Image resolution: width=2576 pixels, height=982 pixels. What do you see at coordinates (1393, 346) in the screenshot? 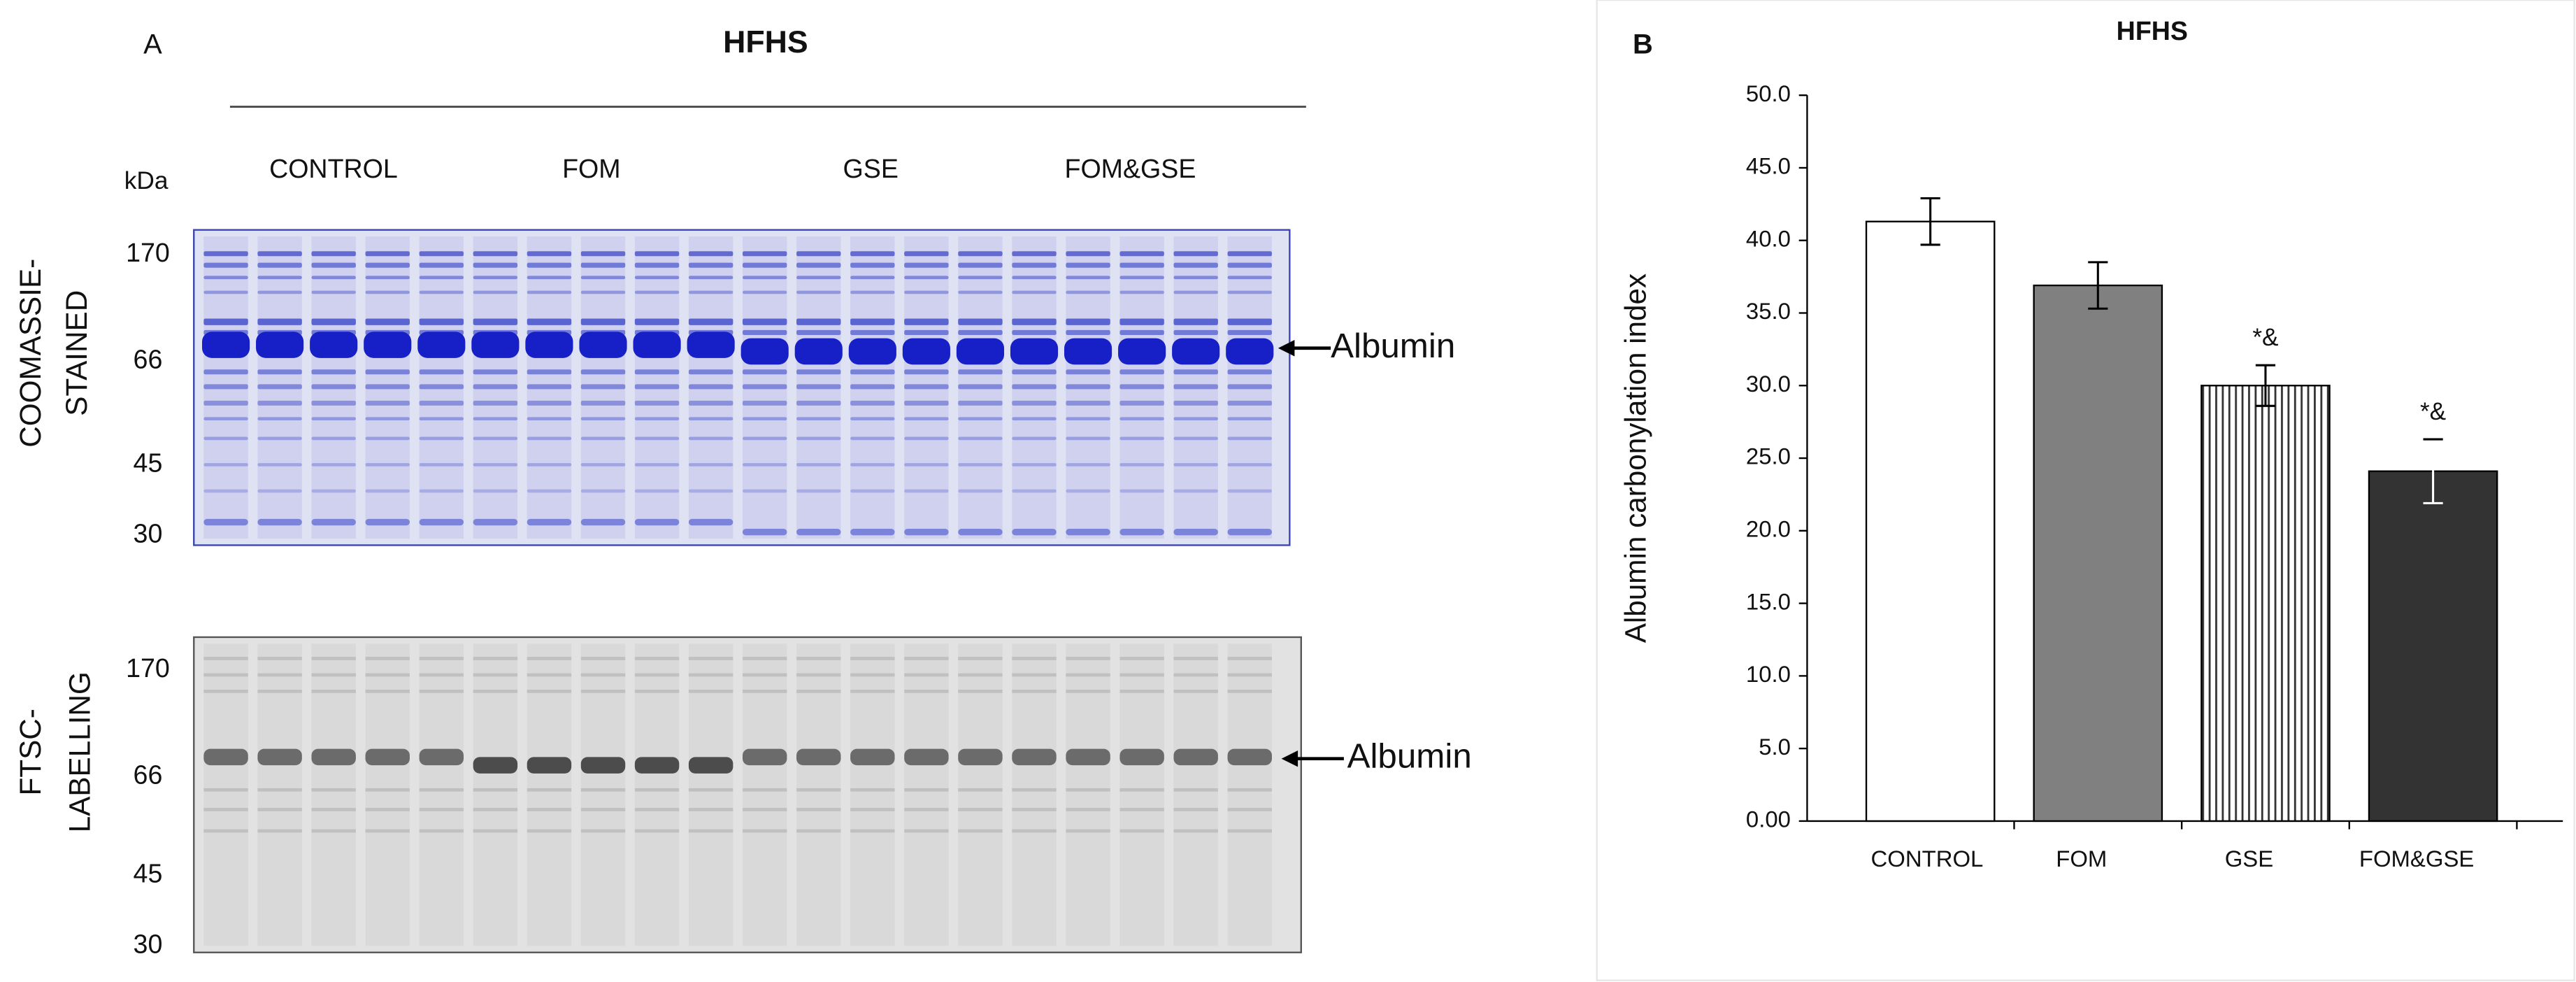
I see `arrow-label: Albumin` at bounding box center [1393, 346].